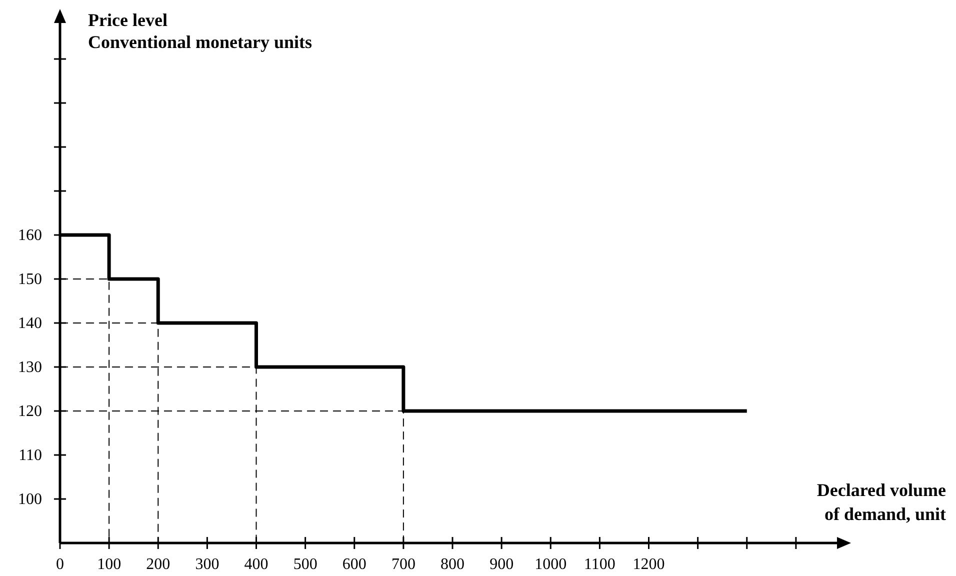  Describe the element at coordinates (648, 564) in the screenshot. I see `x-tick-label: 1200` at that location.